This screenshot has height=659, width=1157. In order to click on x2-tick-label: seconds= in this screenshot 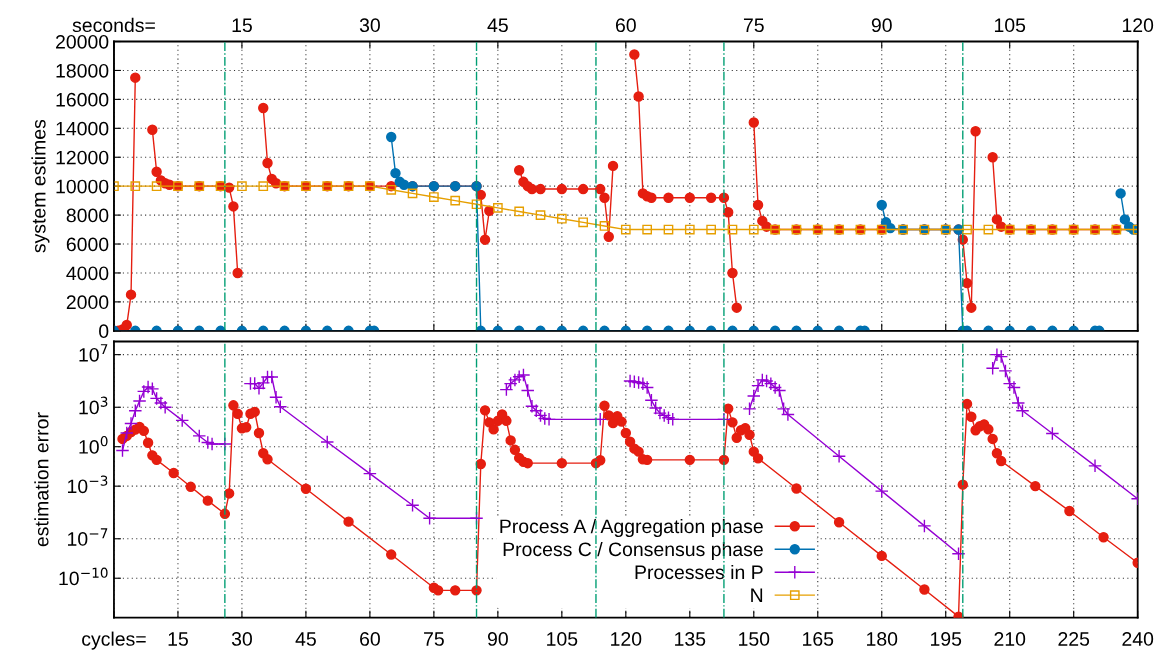, I will do `click(113, 25)`.